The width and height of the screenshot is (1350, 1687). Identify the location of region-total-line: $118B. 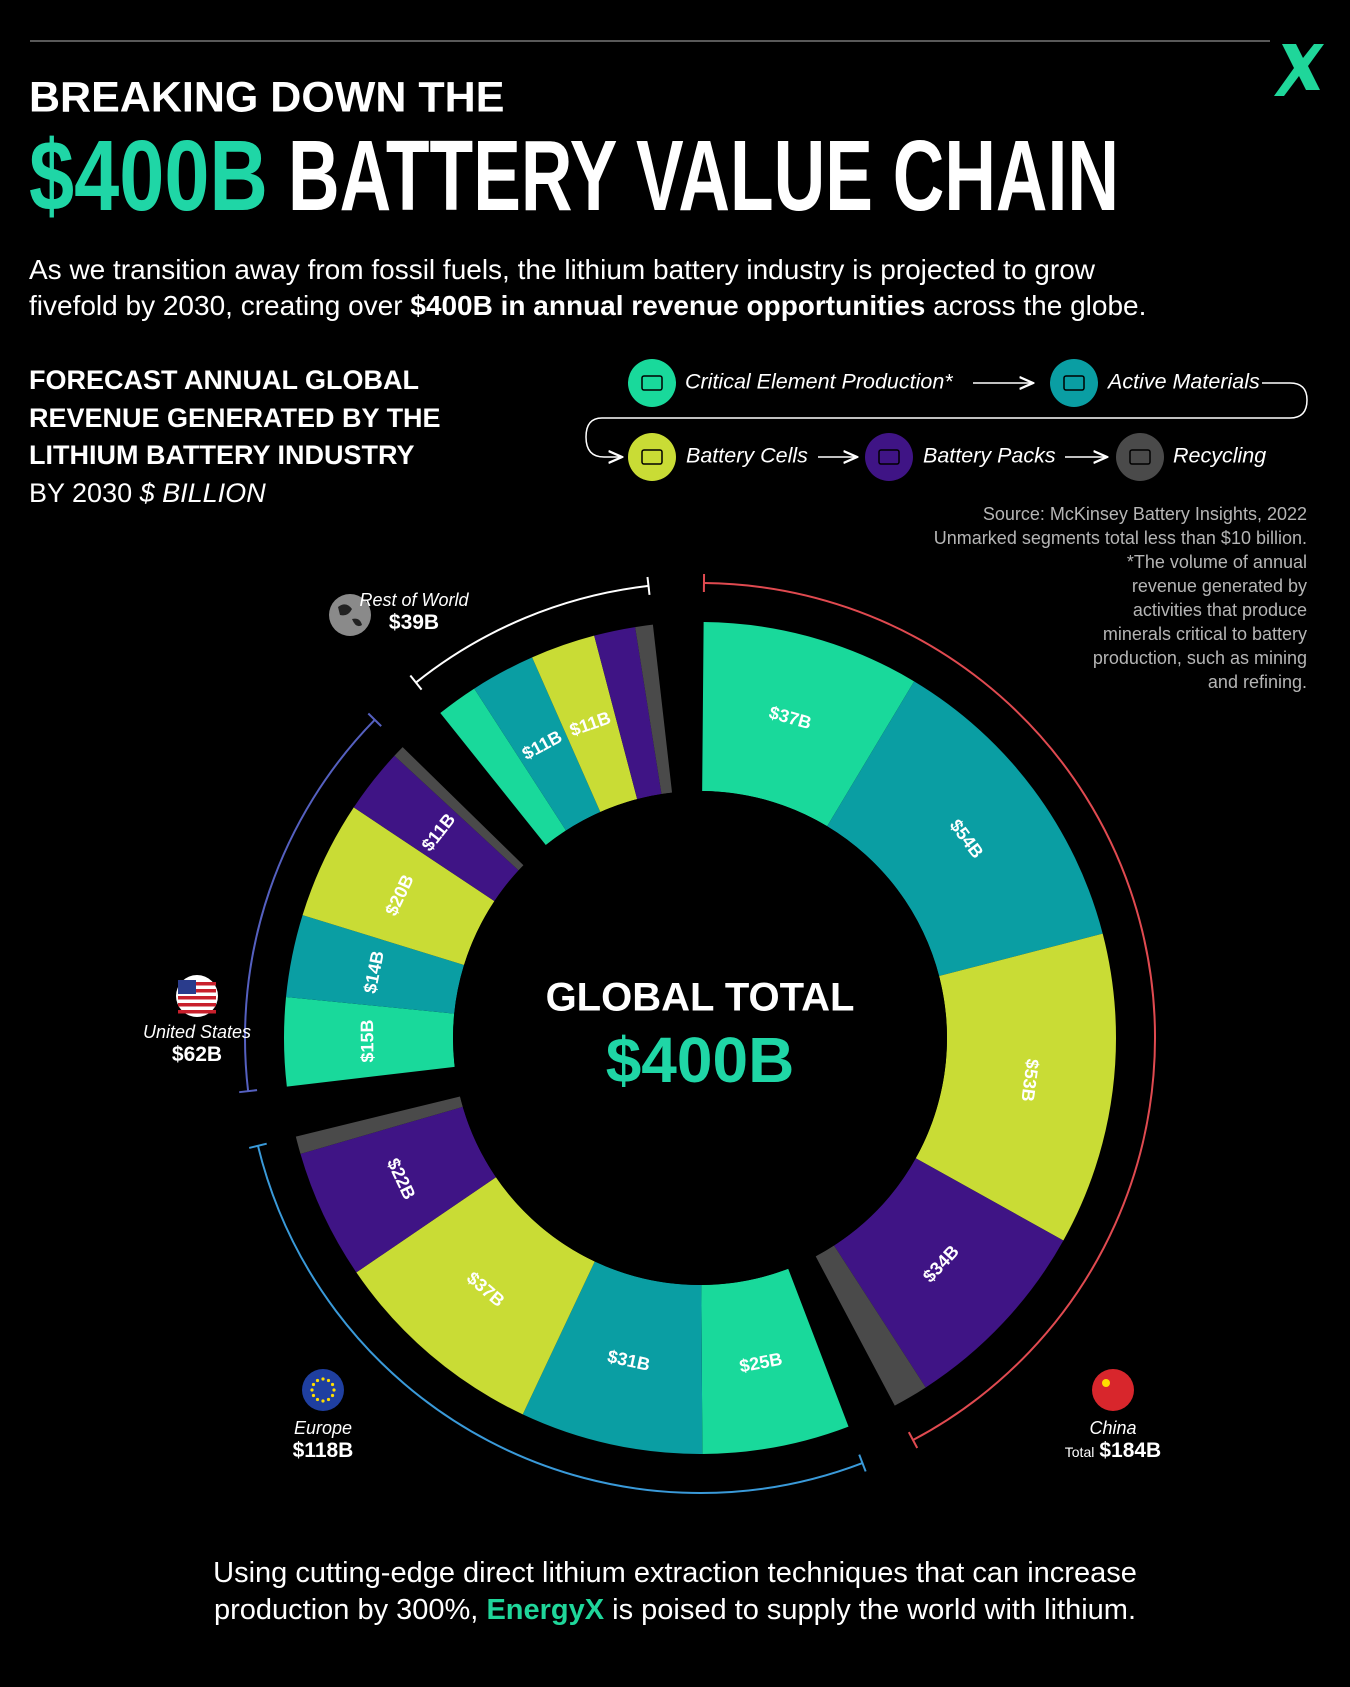
(323, 1451).